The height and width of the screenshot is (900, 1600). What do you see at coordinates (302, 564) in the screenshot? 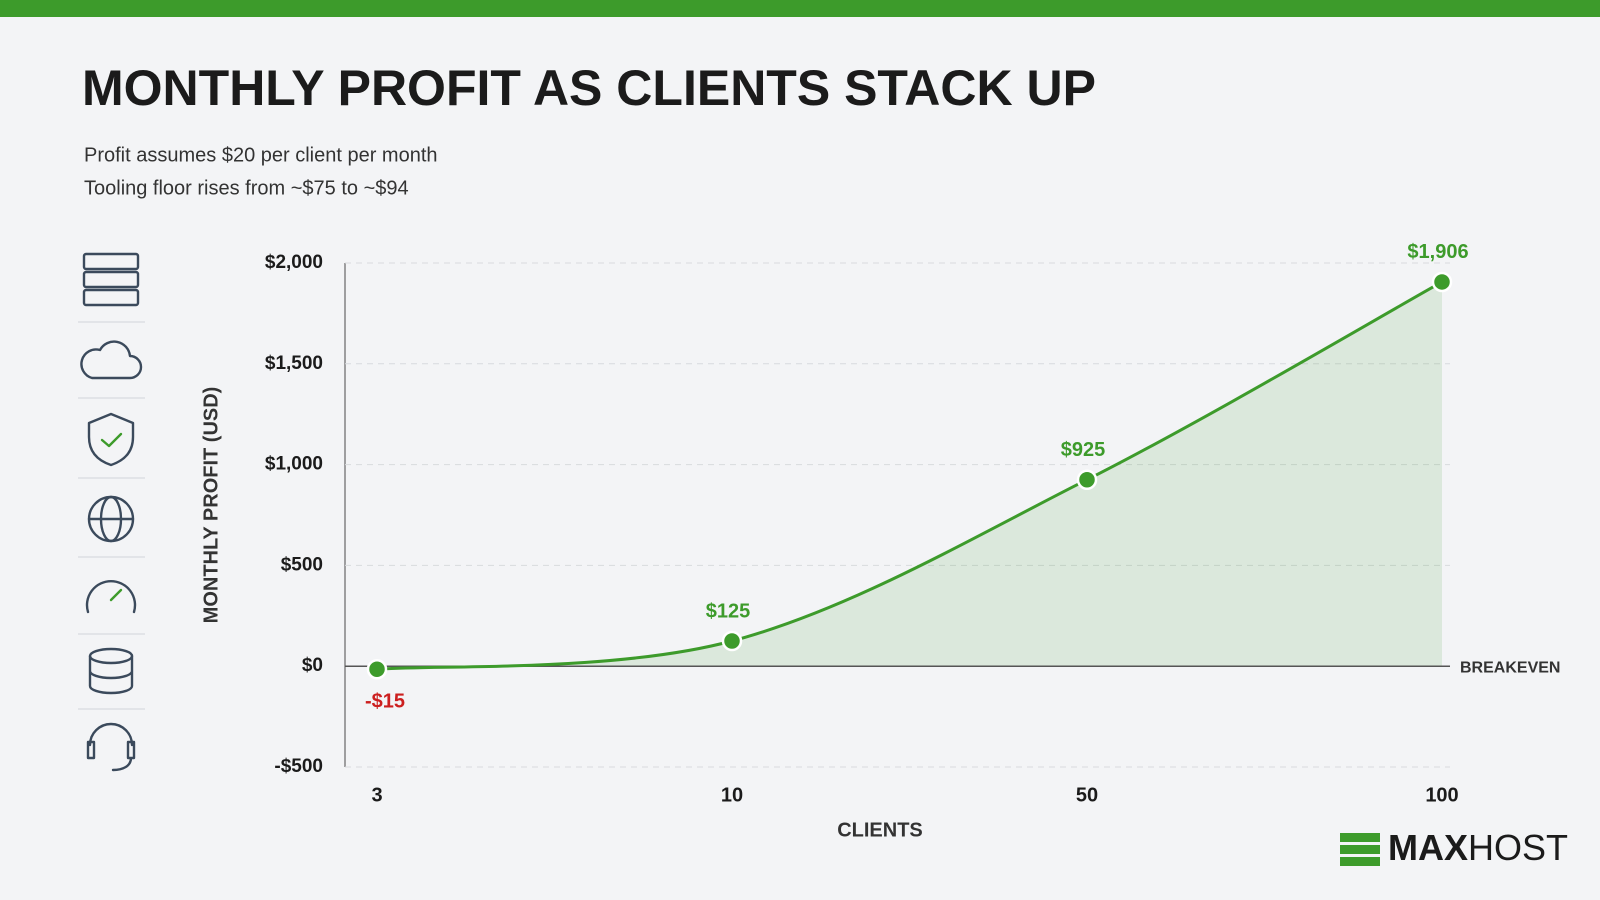
I see `y-tick-label: $500` at bounding box center [302, 564].